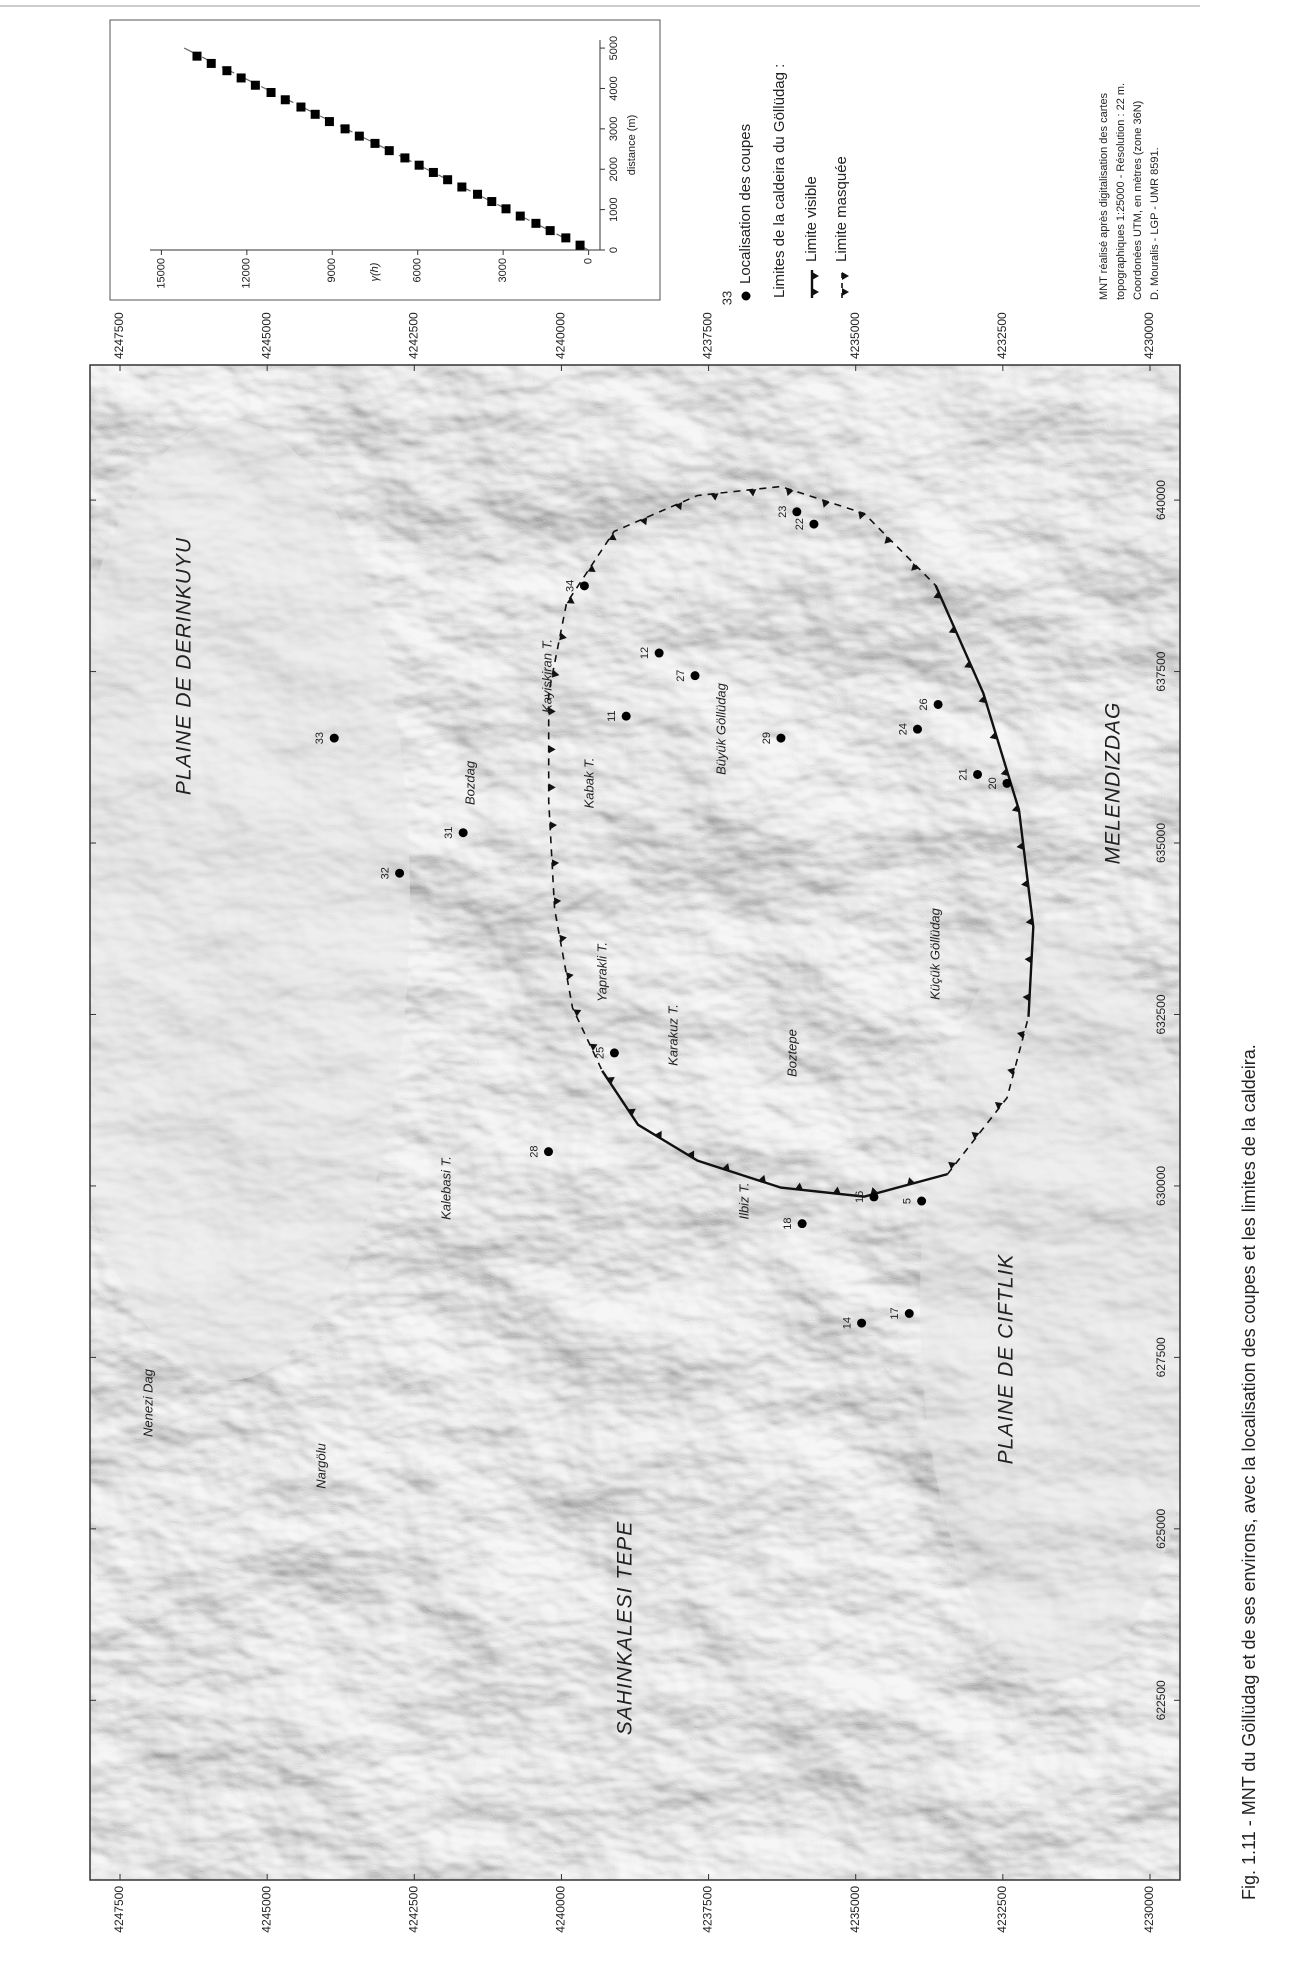 This screenshot has height=1982, width=1300. Describe the element at coordinates (1161, 843) in the screenshot. I see `easting-label: 635000` at that location.